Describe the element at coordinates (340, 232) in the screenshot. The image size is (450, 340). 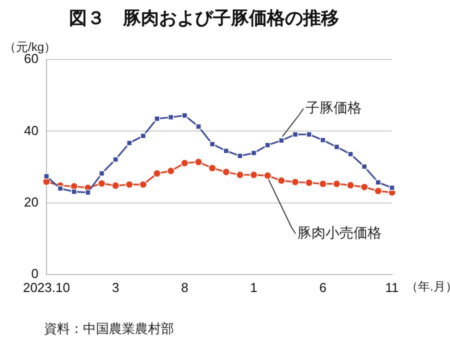
I see `text: 豚肉小売価格` at that location.